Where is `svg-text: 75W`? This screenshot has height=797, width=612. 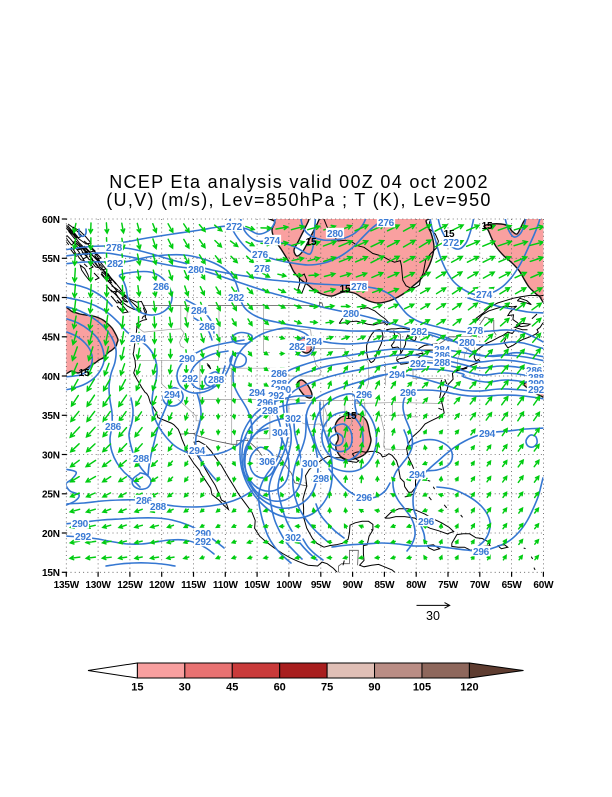 svg-text: 75W is located at coordinates (448, 585).